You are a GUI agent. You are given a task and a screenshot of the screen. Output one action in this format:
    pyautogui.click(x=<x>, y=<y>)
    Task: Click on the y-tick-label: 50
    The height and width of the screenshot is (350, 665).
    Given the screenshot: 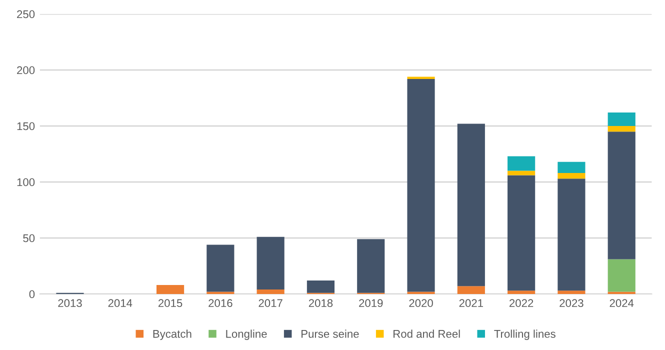 What is the action you would take?
    pyautogui.click(x=29, y=238)
    